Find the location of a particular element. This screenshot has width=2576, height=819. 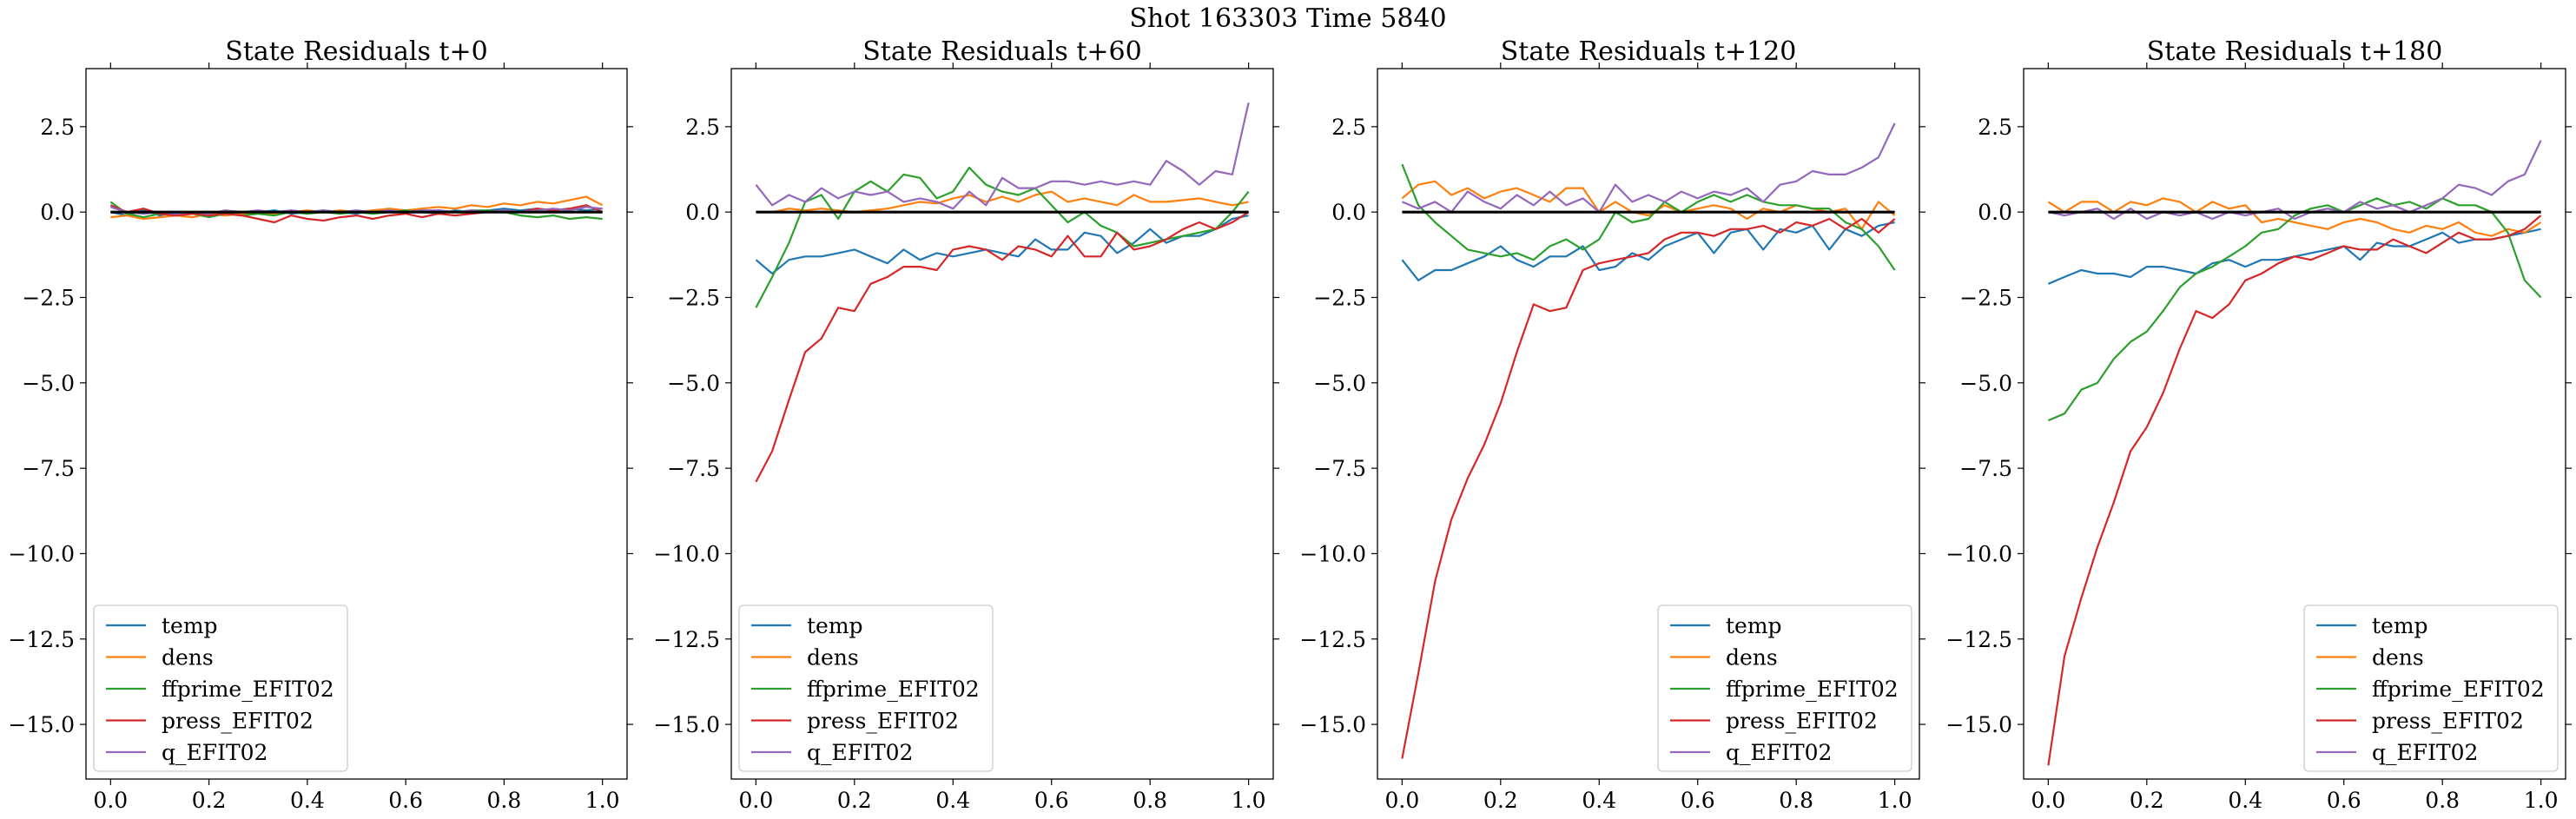

subplot-title: State Residuals t+60 is located at coordinates (1002, 51).